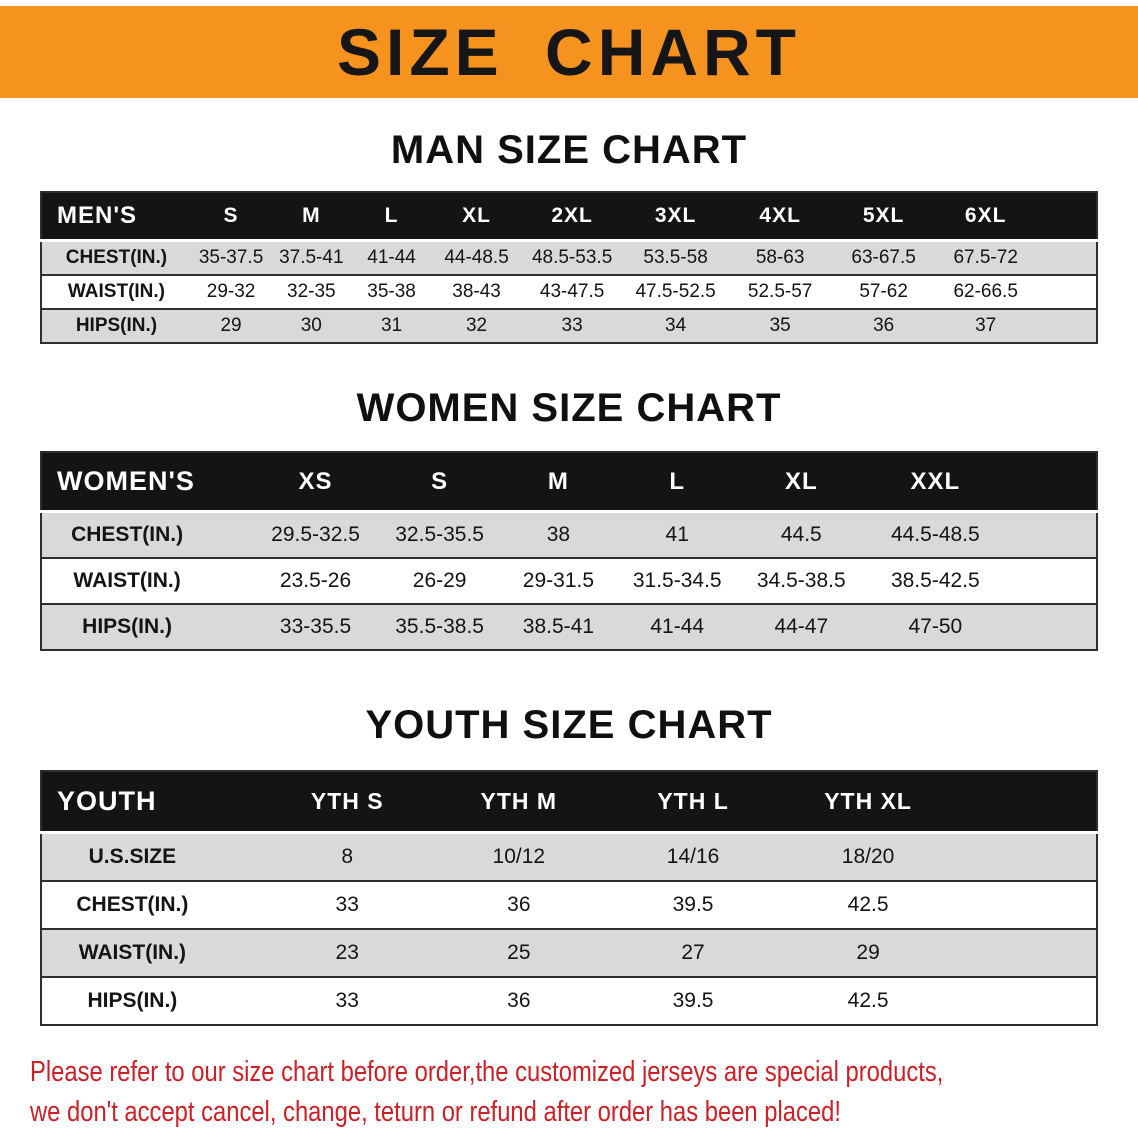 The width and height of the screenshot is (1138, 1138). I want to click on size-header-cell: 5XL, so click(883, 217).